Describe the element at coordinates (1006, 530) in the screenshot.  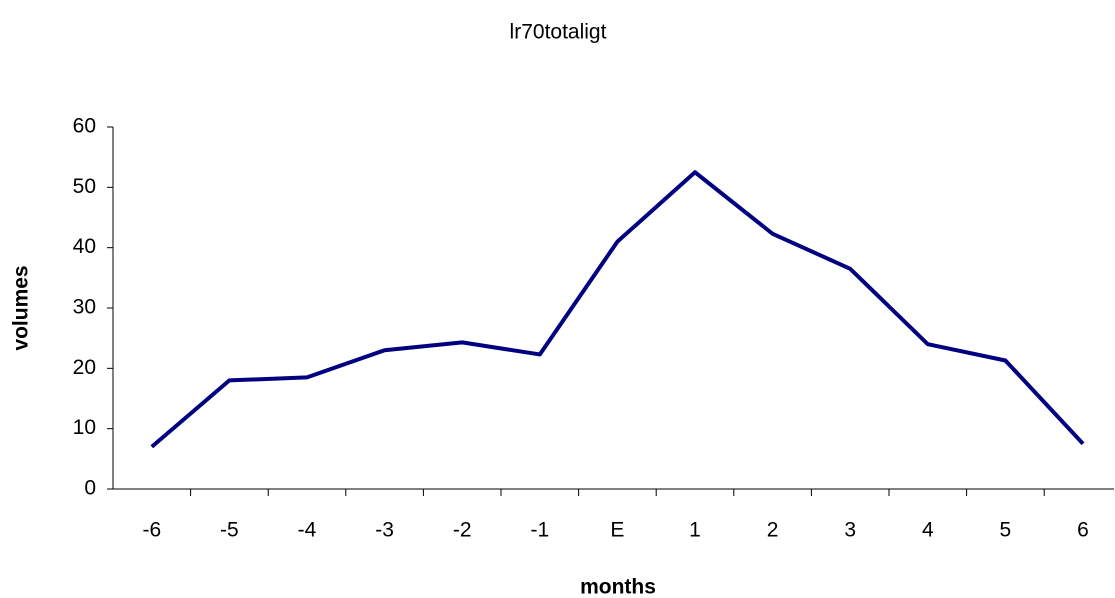
I see `x-tick-label: 5` at that location.